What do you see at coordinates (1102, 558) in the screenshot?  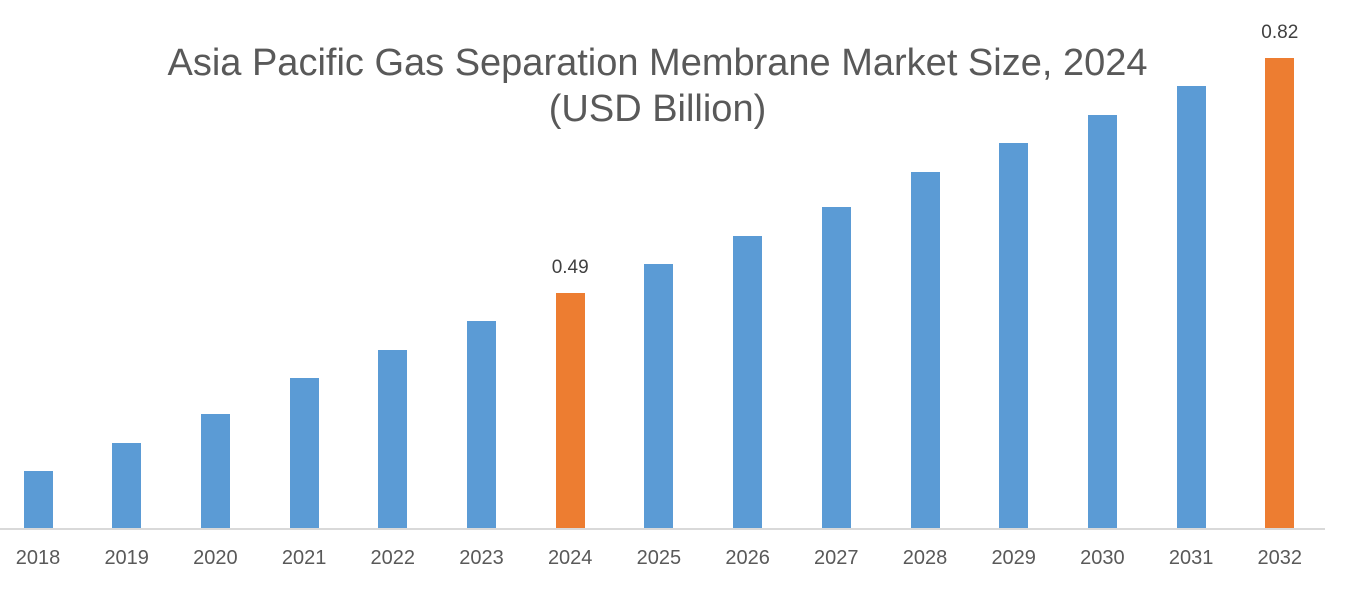 I see `x-tick-label: 2030` at bounding box center [1102, 558].